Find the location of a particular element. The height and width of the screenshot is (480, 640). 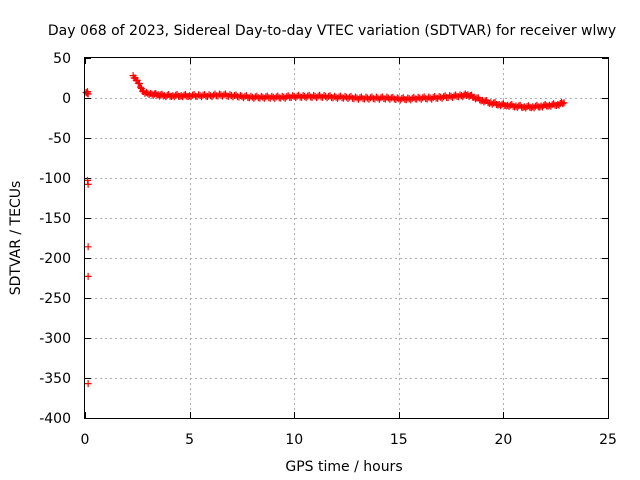

x-tick-label: 15 is located at coordinates (399, 440).